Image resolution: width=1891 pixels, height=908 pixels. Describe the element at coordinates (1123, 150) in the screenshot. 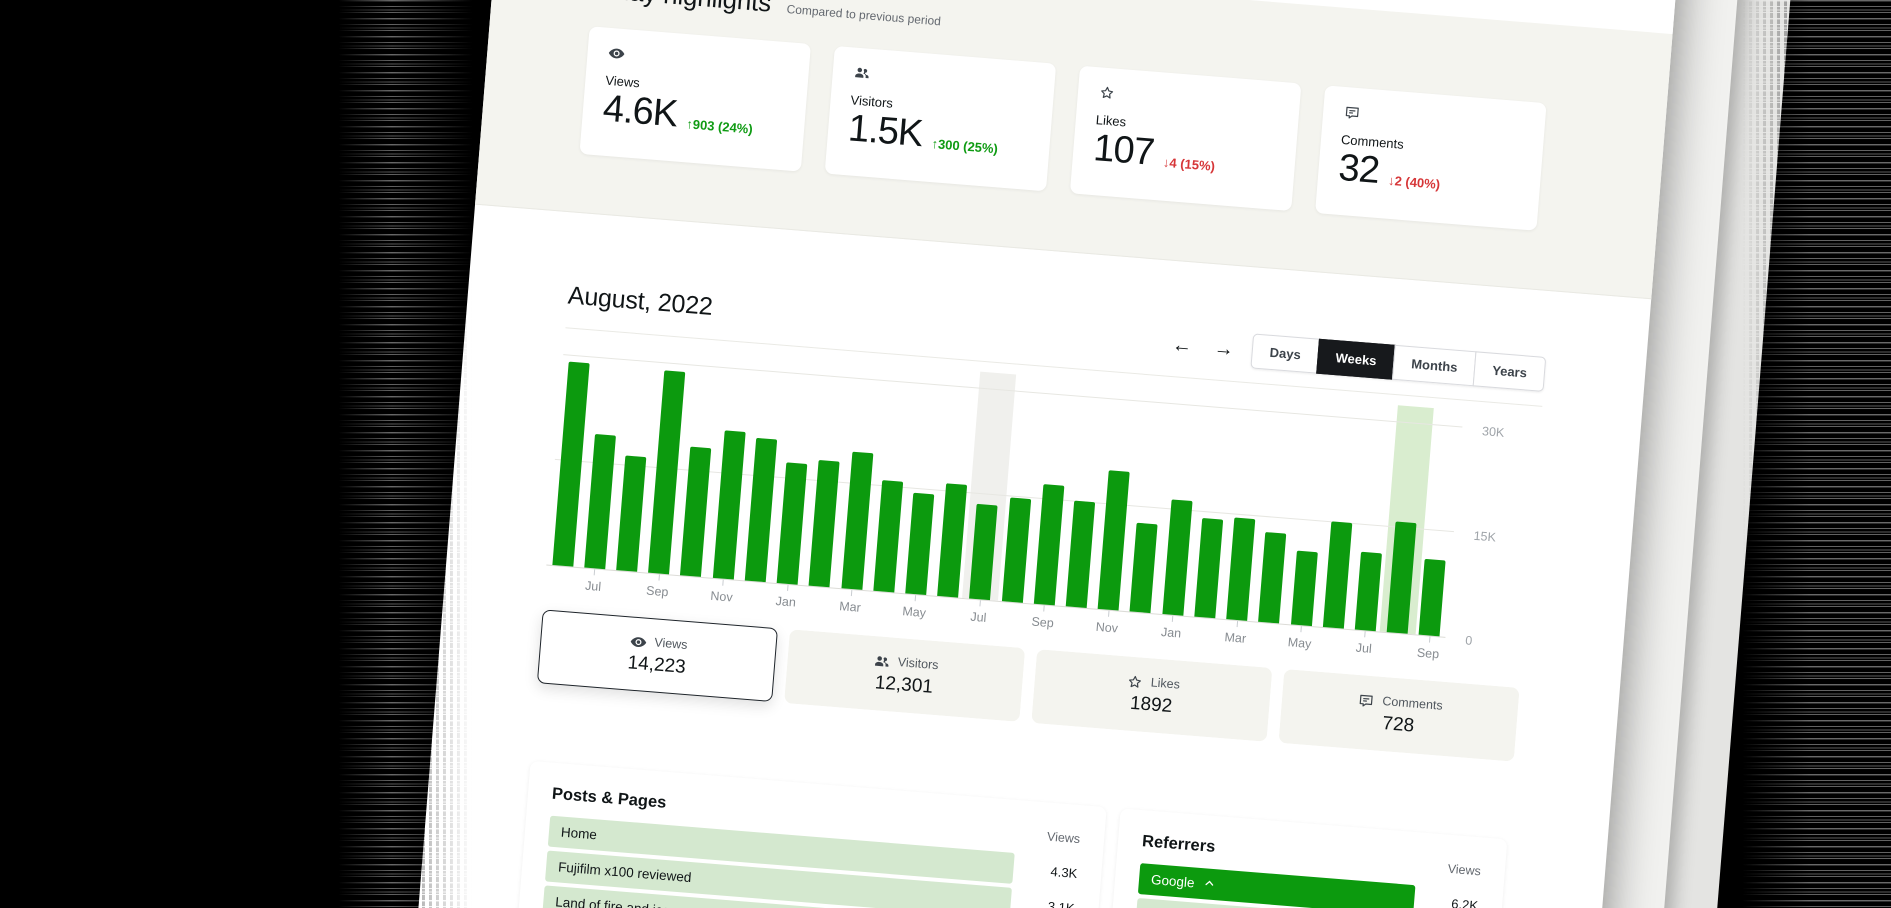

I see `highlight-card-value: 107` at that location.